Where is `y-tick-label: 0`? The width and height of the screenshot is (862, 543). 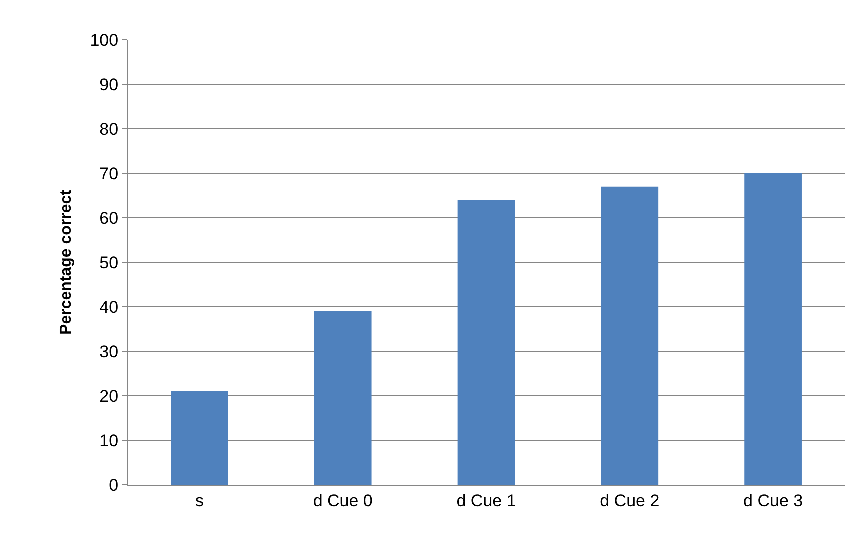
y-tick-label: 0 is located at coordinates (114, 485).